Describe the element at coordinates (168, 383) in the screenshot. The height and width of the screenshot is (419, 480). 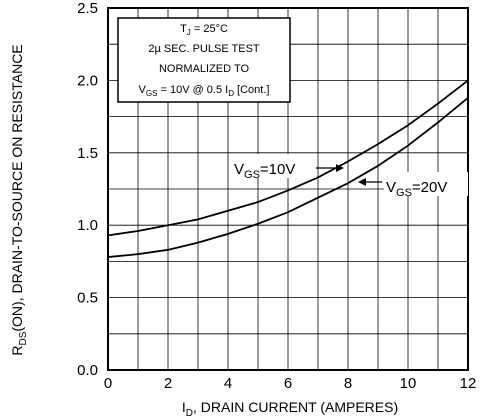
I see `x-tick-label: 2` at that location.